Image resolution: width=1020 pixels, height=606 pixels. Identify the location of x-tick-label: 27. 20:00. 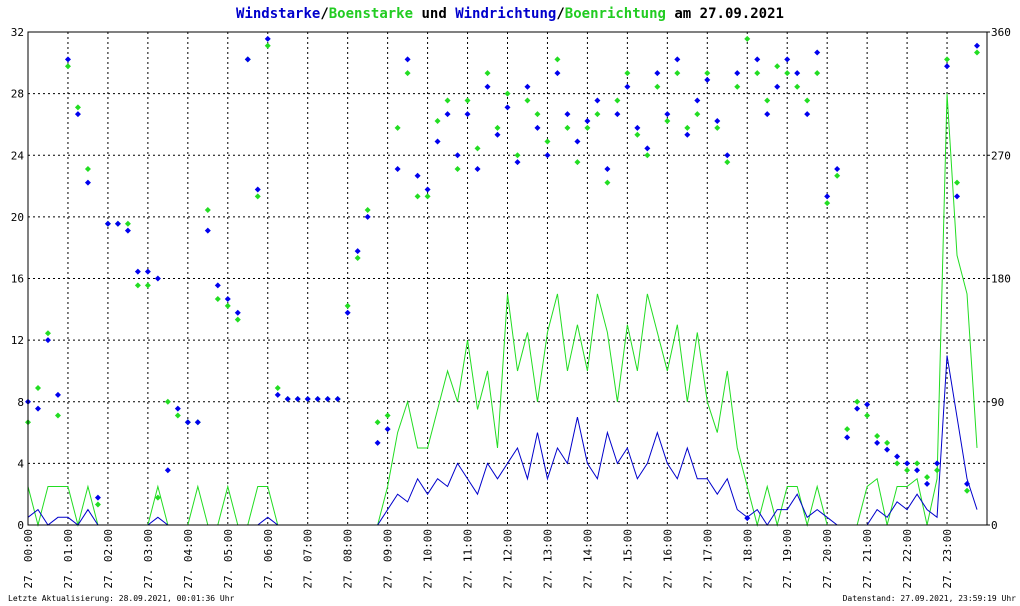
(827, 559).